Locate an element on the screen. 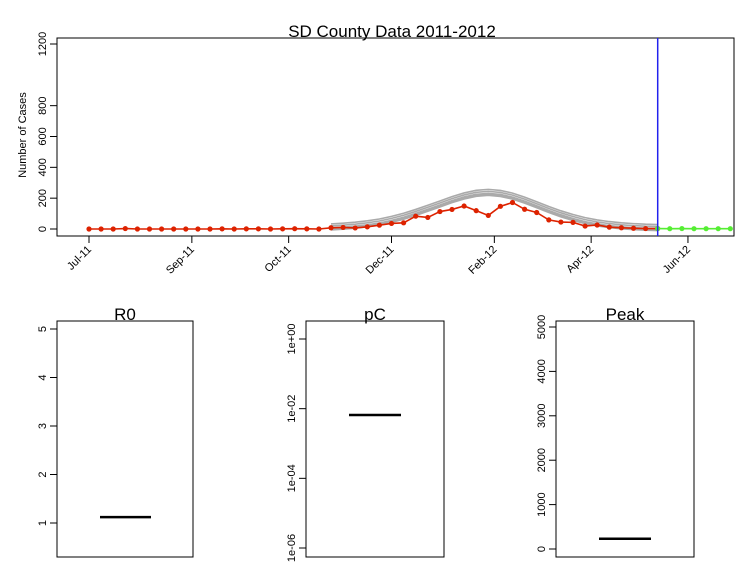 Image resolution: width=750 pixels, height=586 pixels. r0-y-axis: 1 2 3 4 5 is located at coordinates (47, 426).